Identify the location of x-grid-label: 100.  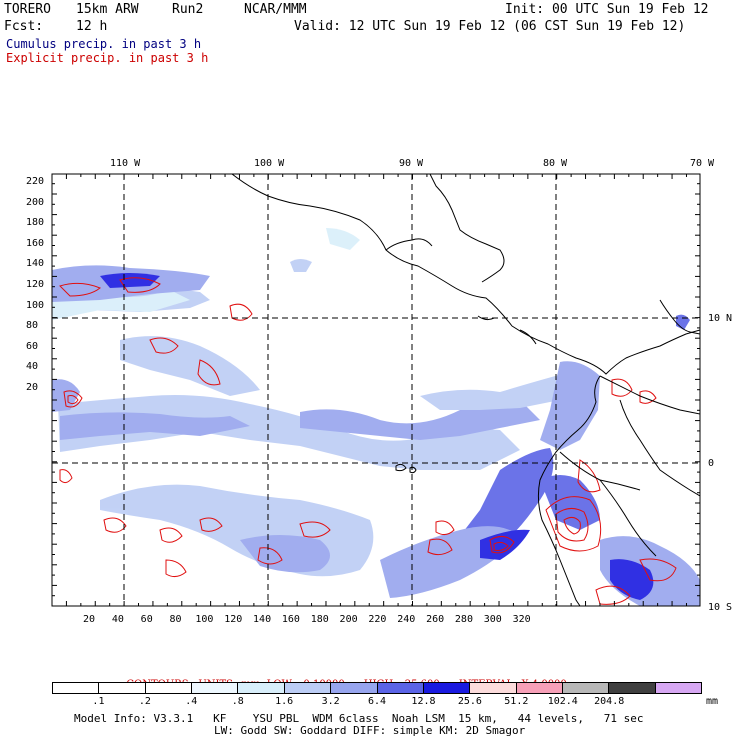
(204, 619).